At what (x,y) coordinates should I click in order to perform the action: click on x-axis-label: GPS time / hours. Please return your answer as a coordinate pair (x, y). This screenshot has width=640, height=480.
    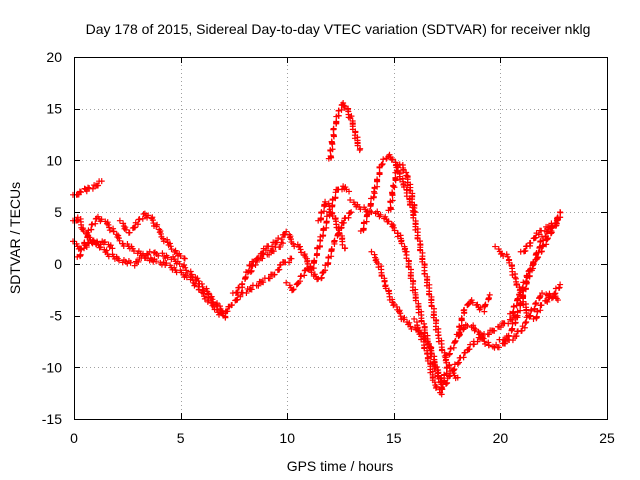
    Looking at the image, I should click on (340, 466).